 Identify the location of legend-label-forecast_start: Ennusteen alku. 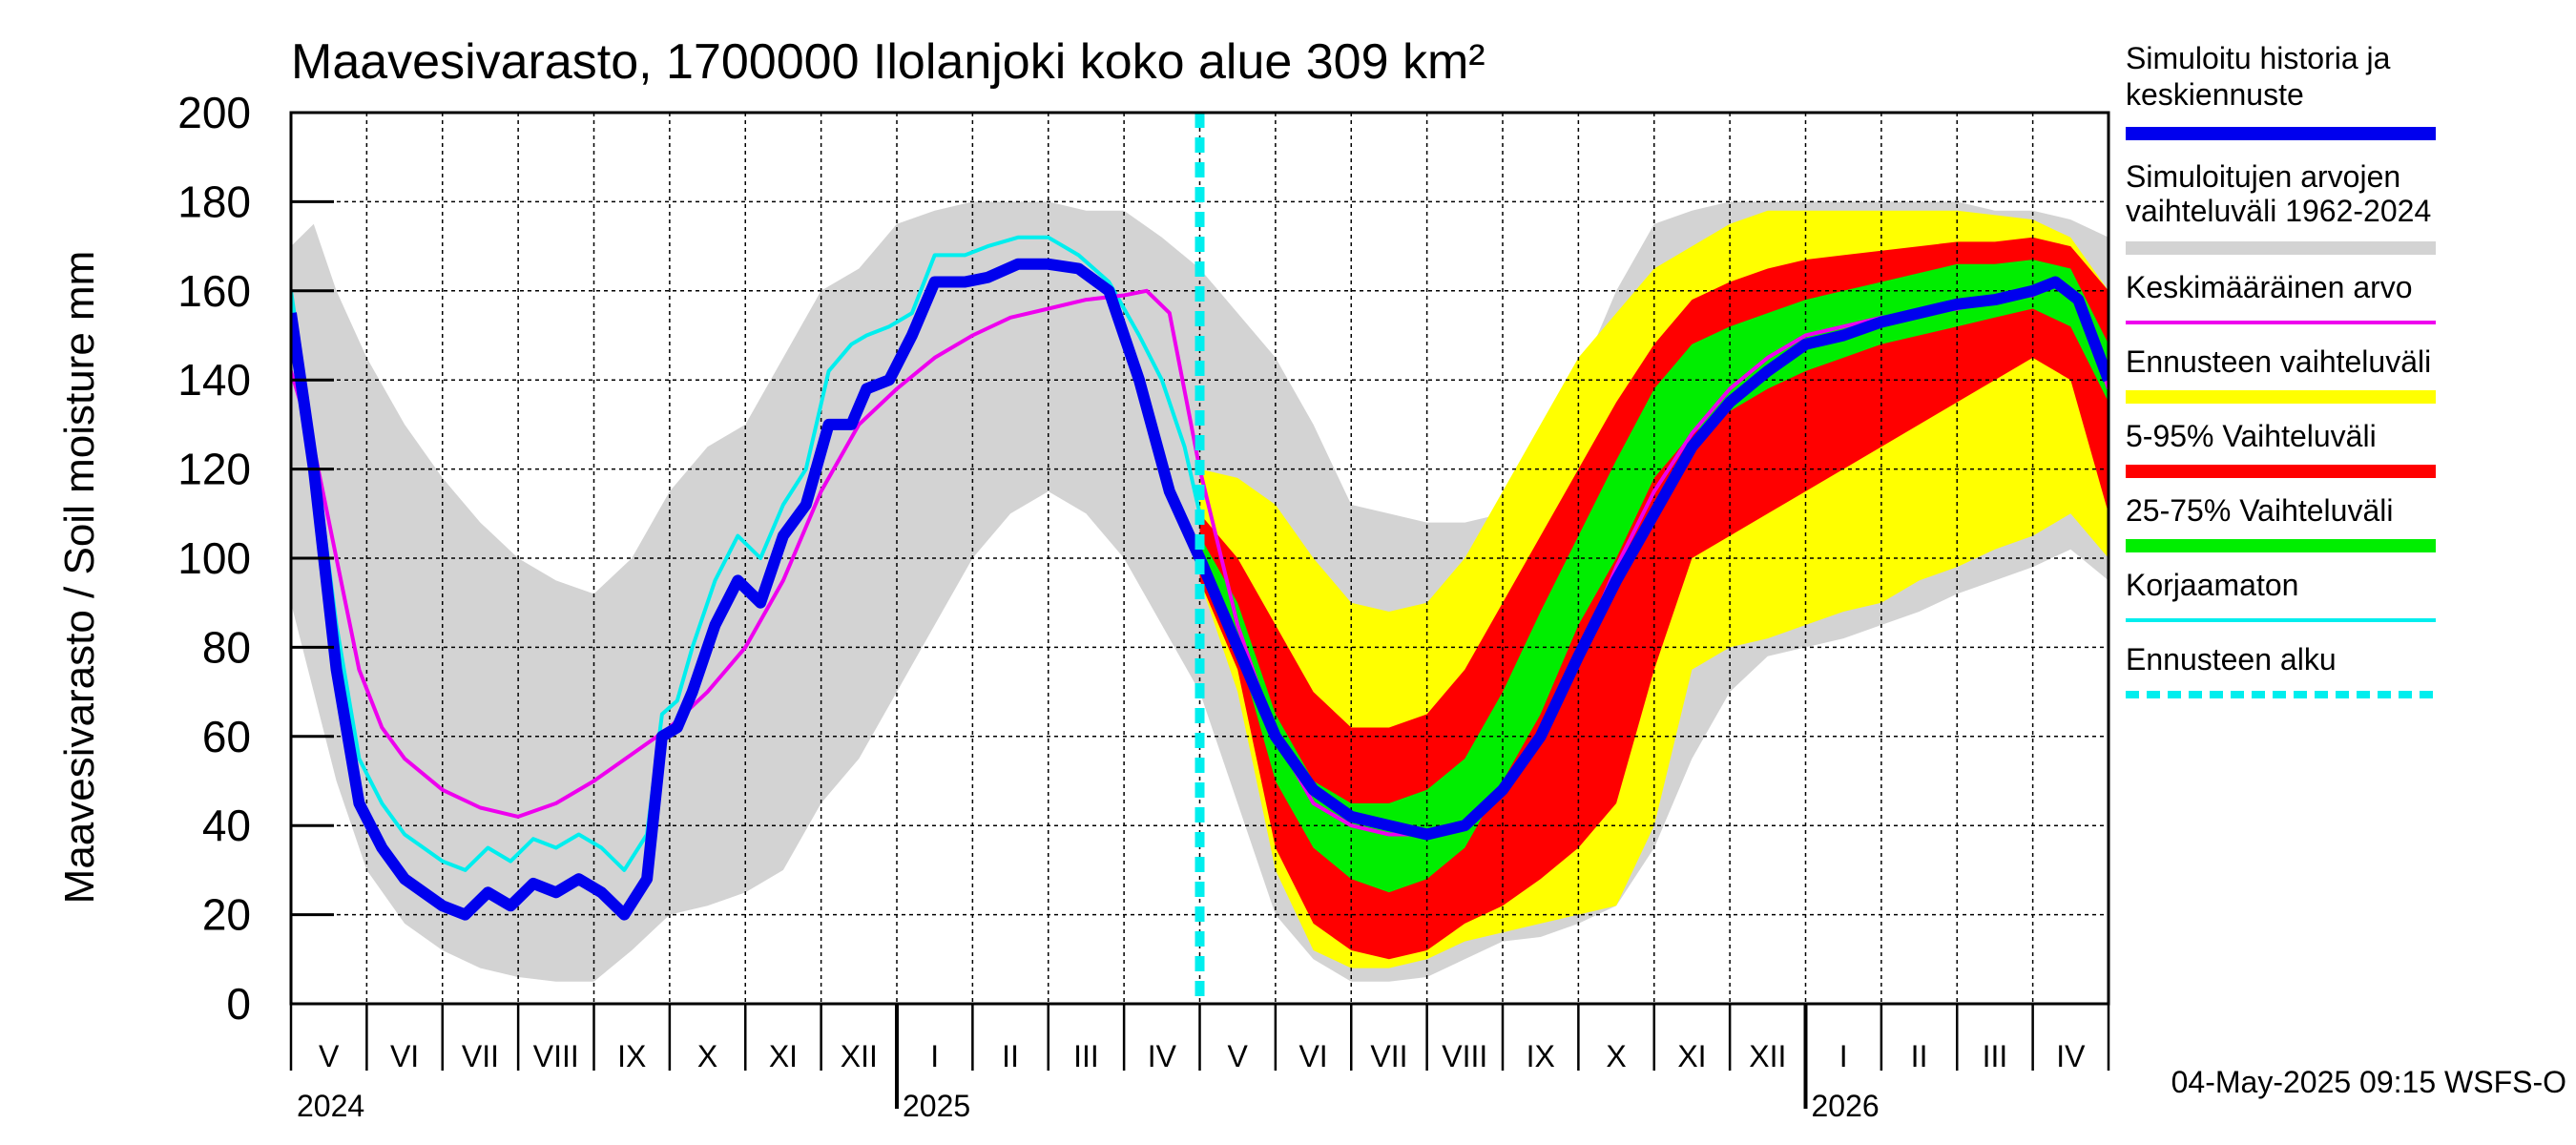
(2231, 659).